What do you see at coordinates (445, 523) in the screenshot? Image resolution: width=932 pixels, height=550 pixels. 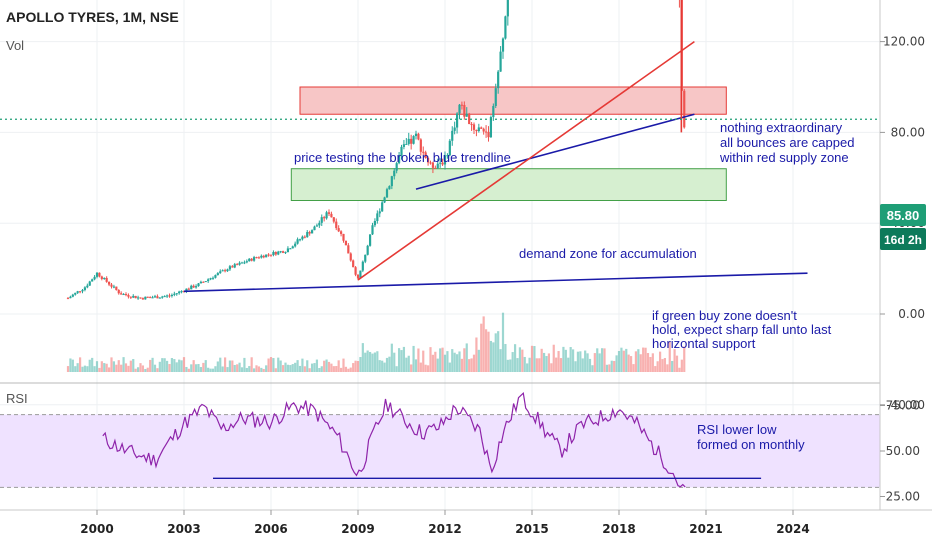 I see `time-axis: 2000 2003 2006 2009 2012 2015 2018 2021 2024` at bounding box center [445, 523].